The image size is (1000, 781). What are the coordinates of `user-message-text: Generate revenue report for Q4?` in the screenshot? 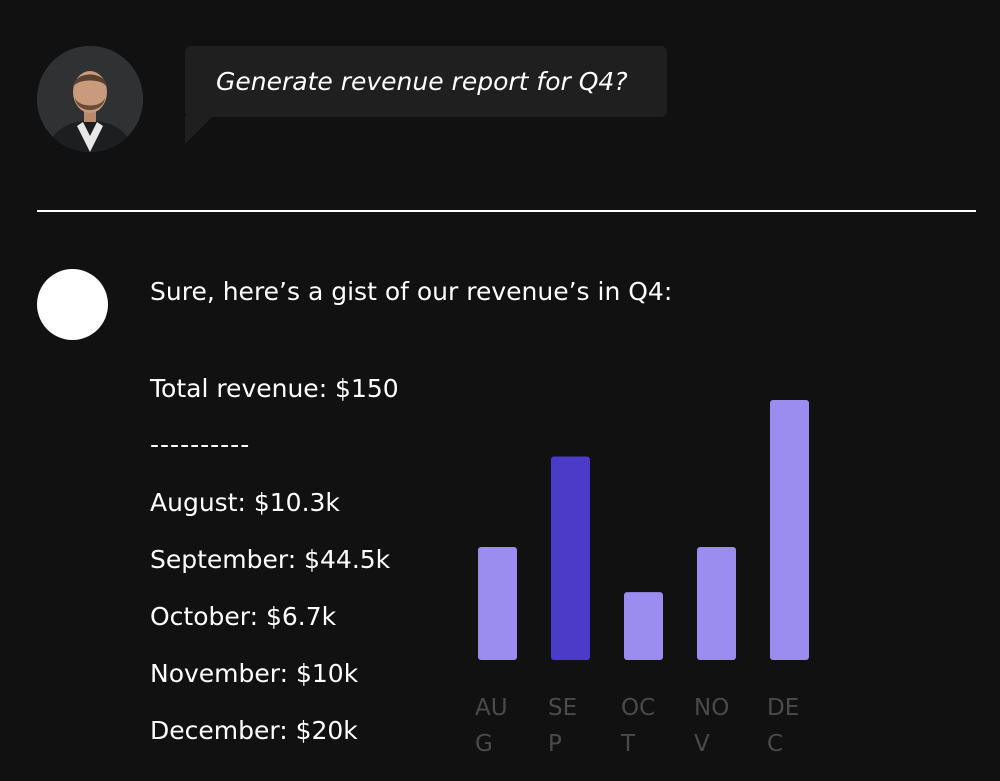 It's located at (422, 81).